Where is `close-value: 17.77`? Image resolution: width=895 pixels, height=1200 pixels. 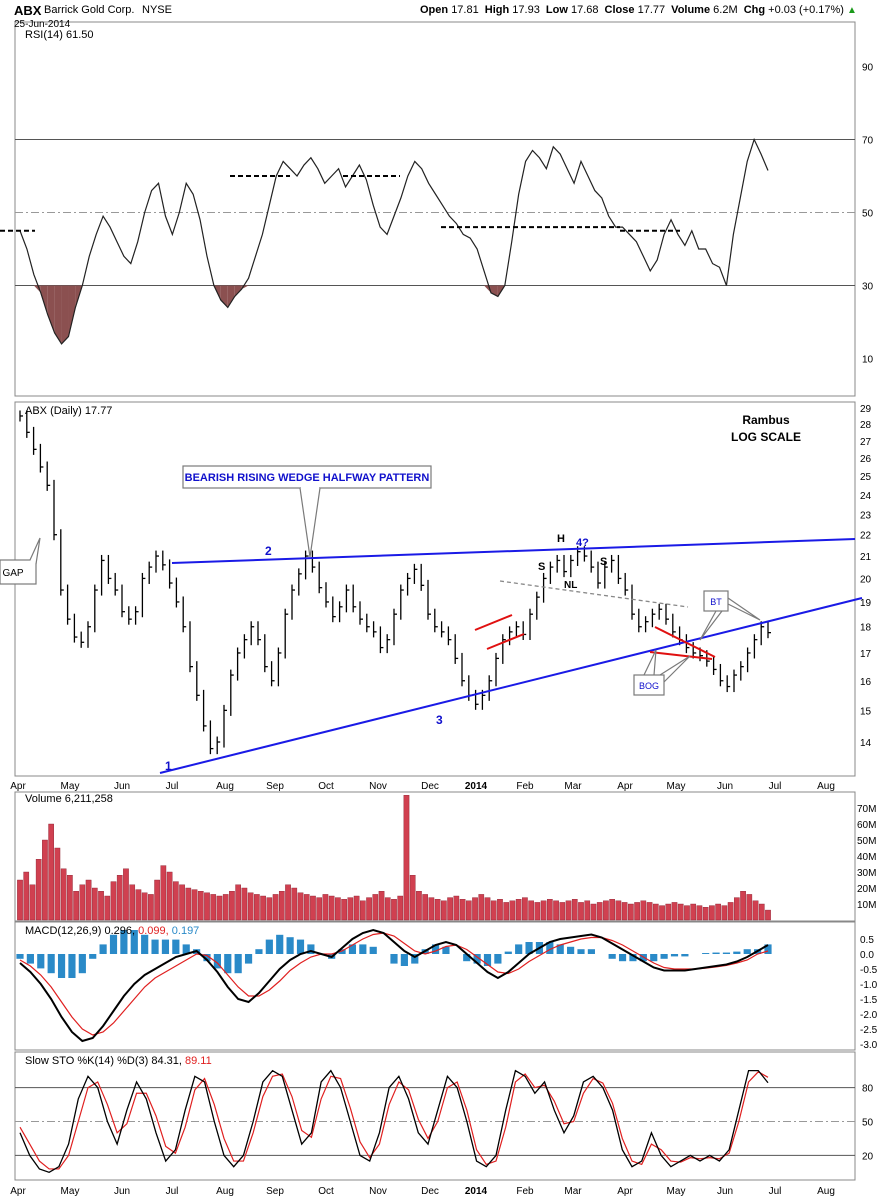
close-value: 17.77 is located at coordinates (651, 10).